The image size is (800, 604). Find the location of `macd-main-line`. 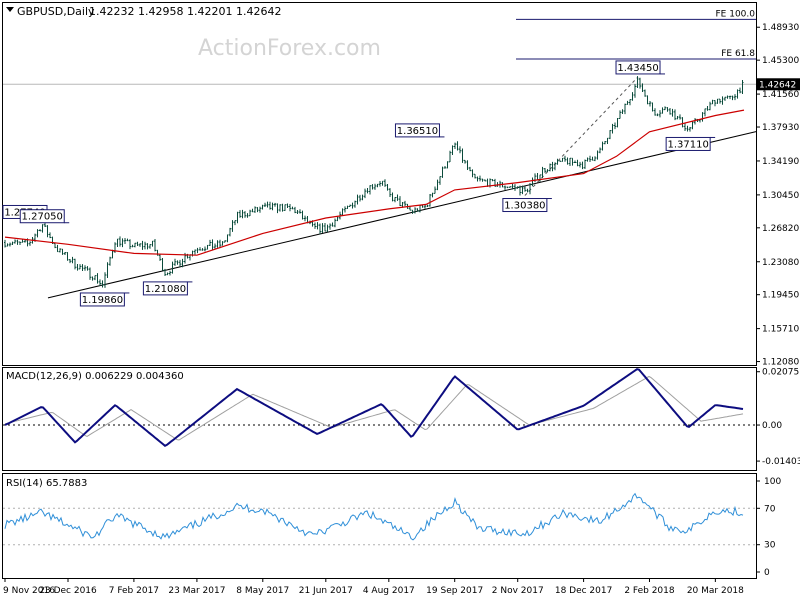

macd-main-line is located at coordinates (374, 407).